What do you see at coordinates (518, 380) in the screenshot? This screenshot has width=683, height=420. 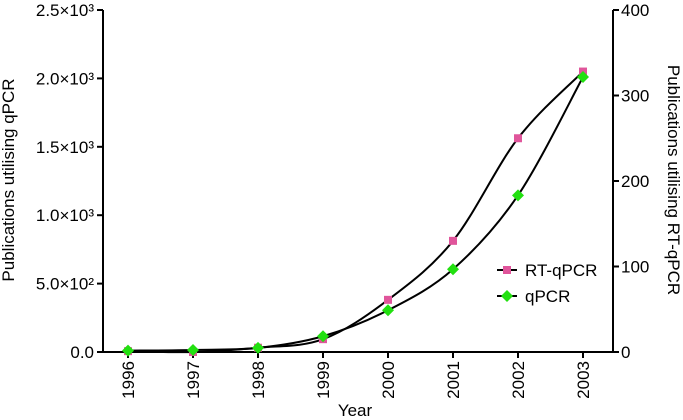 I see `x-tick-label: 2002` at bounding box center [518, 380].